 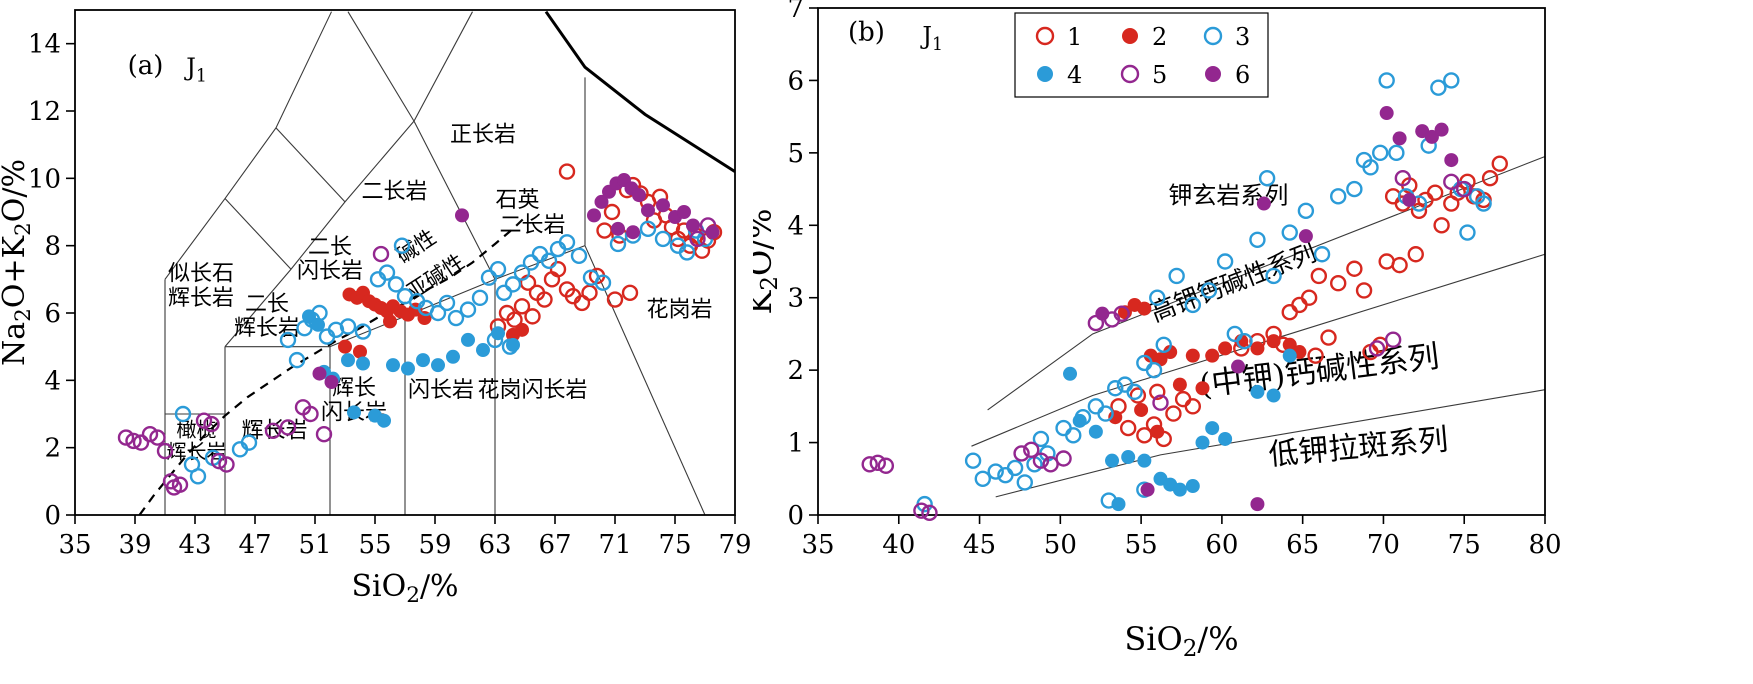 I want to click on upper-limit-bold-line, so click(x=640, y=91).